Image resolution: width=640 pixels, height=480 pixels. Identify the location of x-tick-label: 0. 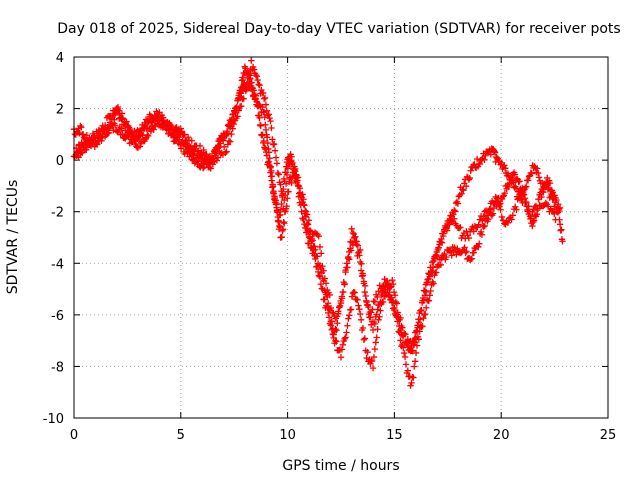
(74, 435).